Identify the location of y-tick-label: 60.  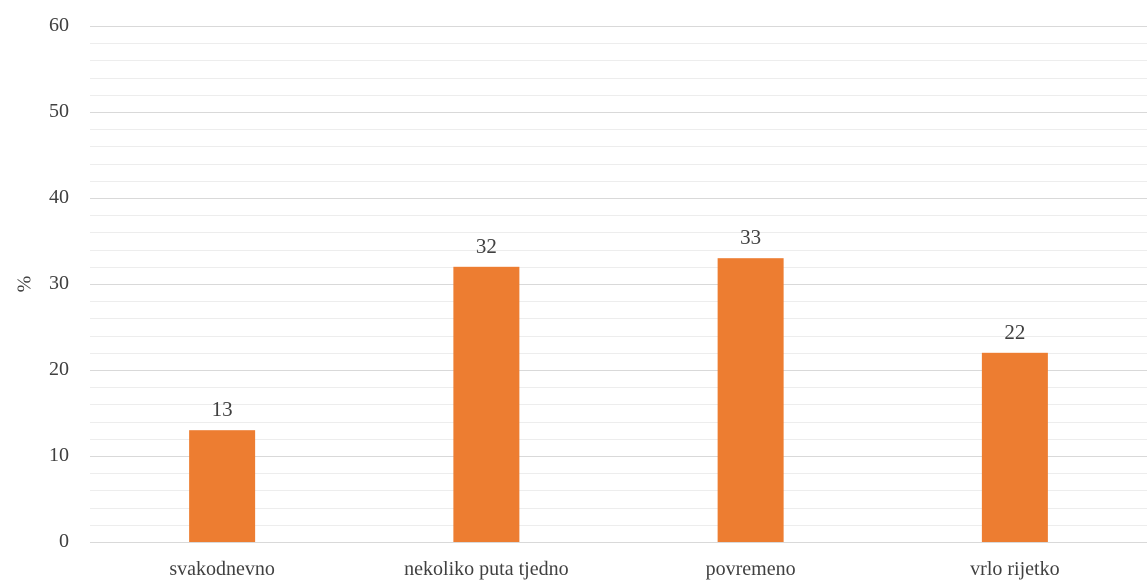
(59, 25).